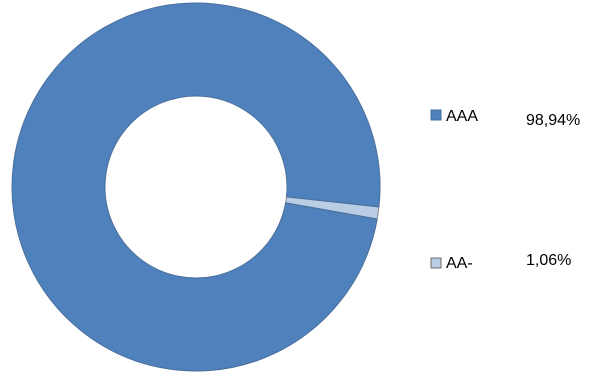  What do you see at coordinates (436, 263) in the screenshot?
I see `legend-swatch-aa-minus` at bounding box center [436, 263].